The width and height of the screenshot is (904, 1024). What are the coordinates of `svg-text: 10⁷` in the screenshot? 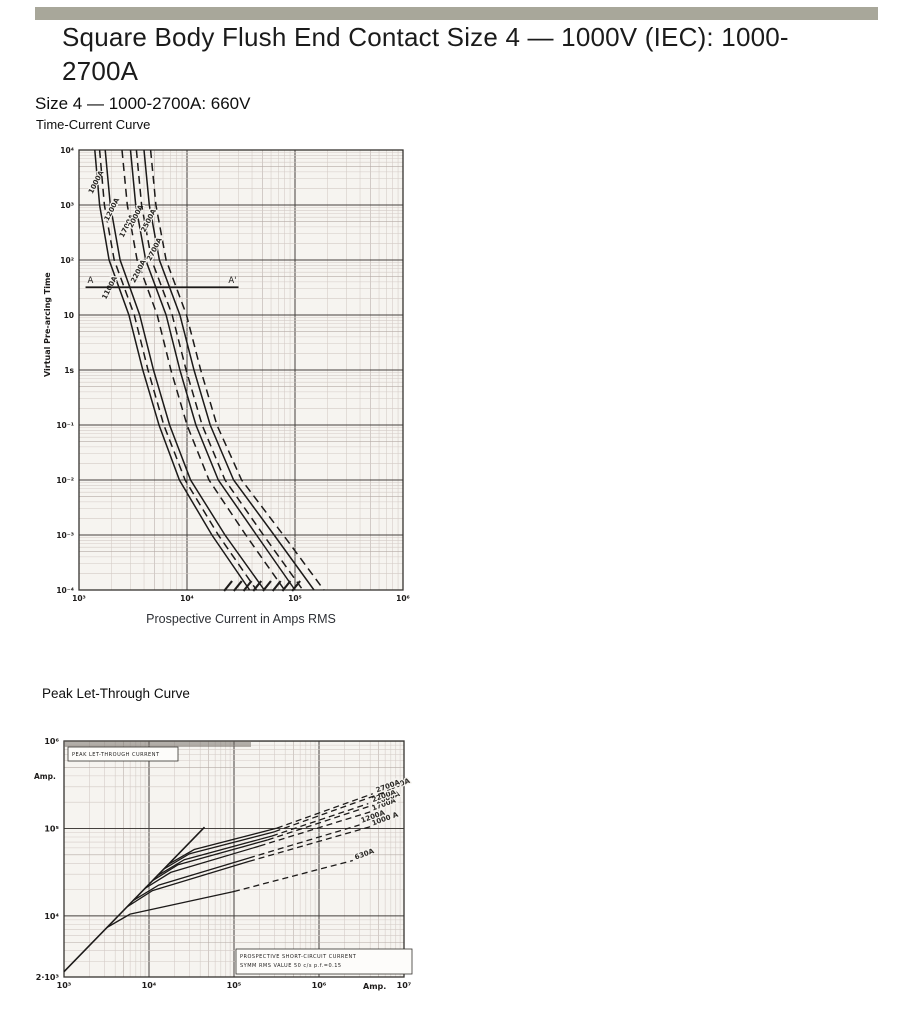 It's located at (404, 985).